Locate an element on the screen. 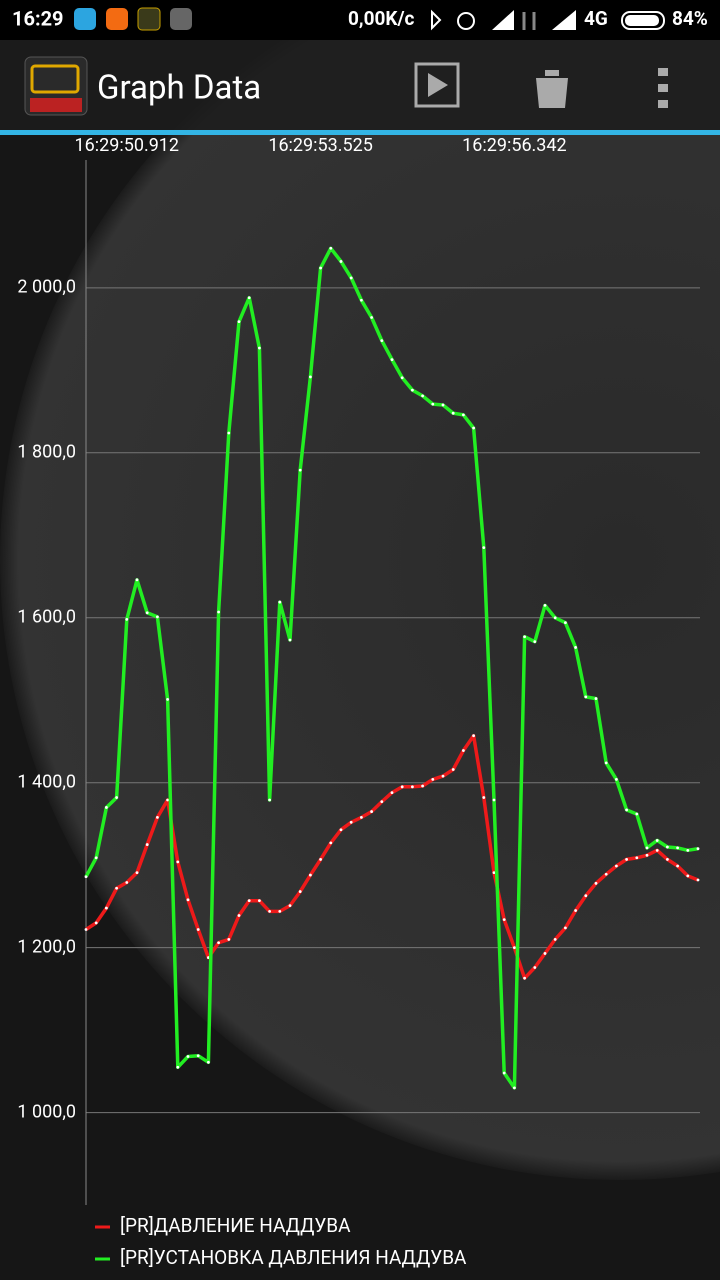  y-tick-label: 2 000,0 is located at coordinates (46, 287).